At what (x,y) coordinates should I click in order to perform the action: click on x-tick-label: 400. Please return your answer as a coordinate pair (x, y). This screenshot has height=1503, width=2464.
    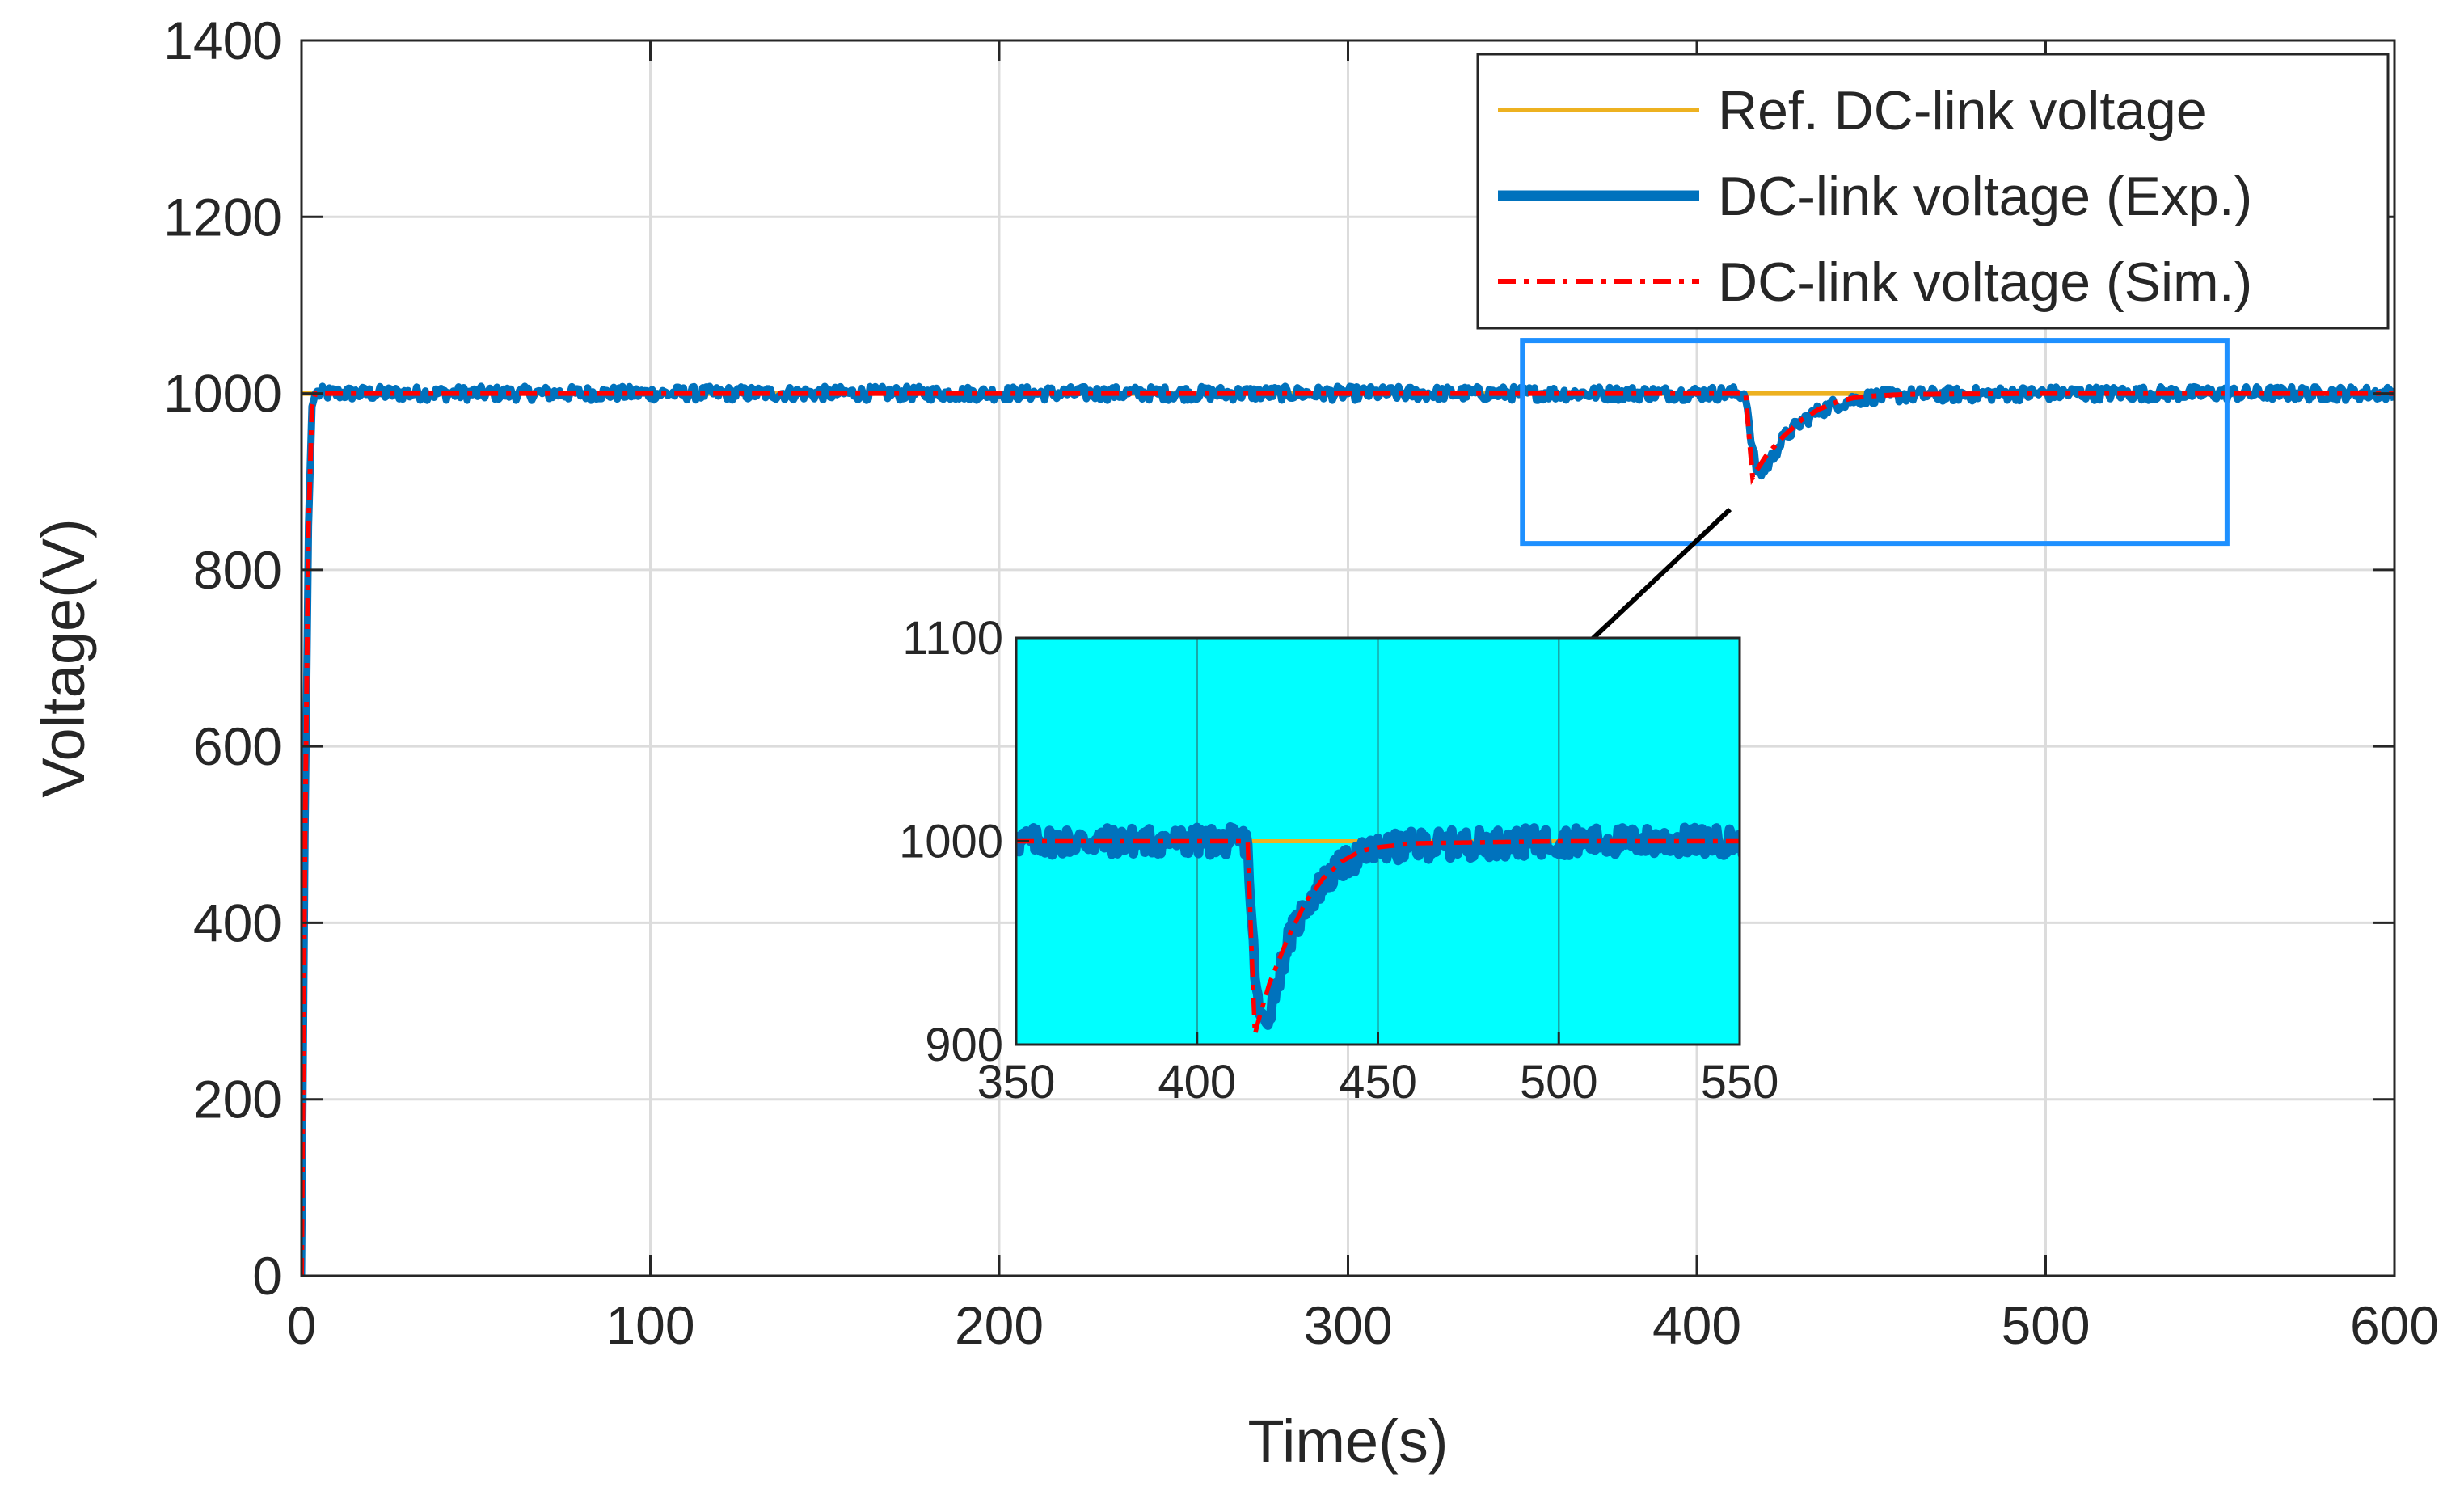
    Looking at the image, I should click on (1697, 1325).